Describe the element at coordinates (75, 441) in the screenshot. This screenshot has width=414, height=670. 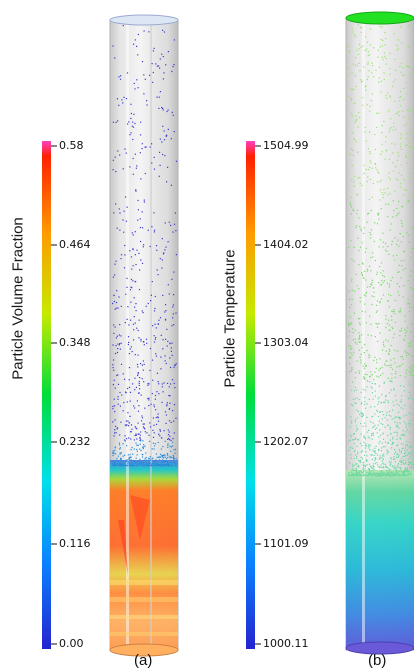
I see `colorbar-a-tick: 0.232` at that location.